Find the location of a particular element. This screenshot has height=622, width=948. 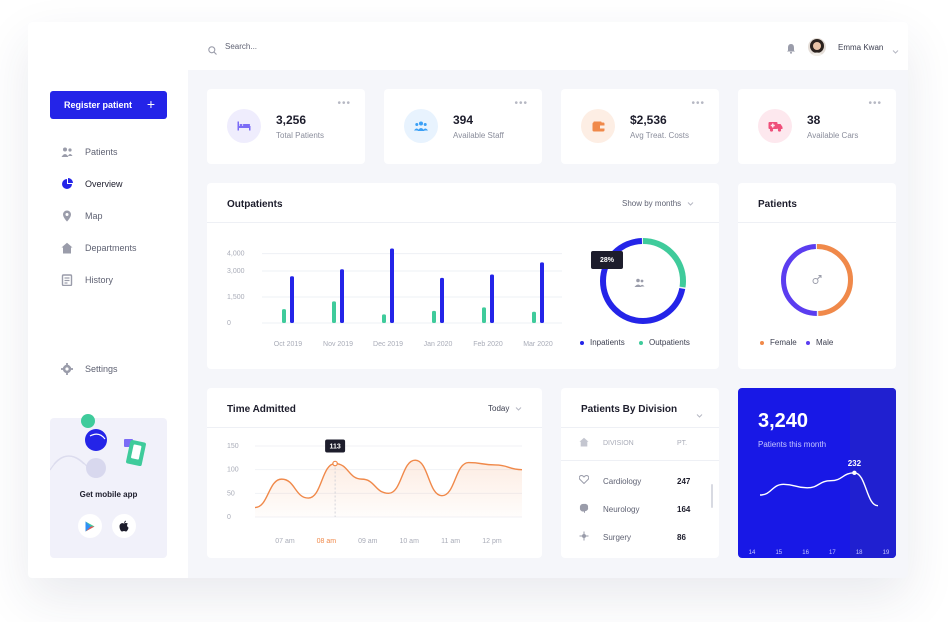

stat-value: 394 is located at coordinates (463, 120).